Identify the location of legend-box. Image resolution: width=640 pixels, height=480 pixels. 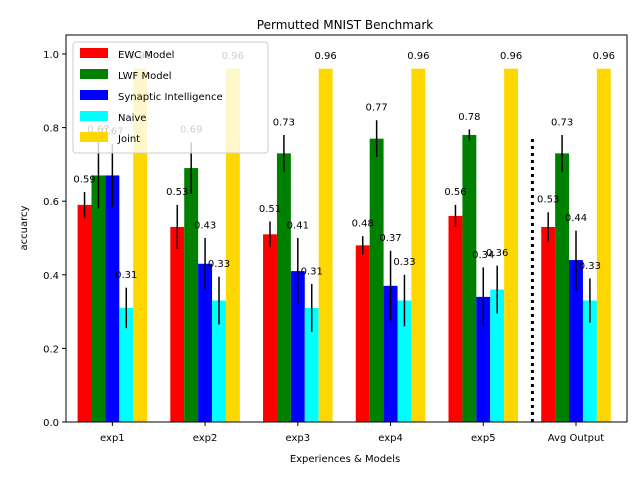
(170, 97).